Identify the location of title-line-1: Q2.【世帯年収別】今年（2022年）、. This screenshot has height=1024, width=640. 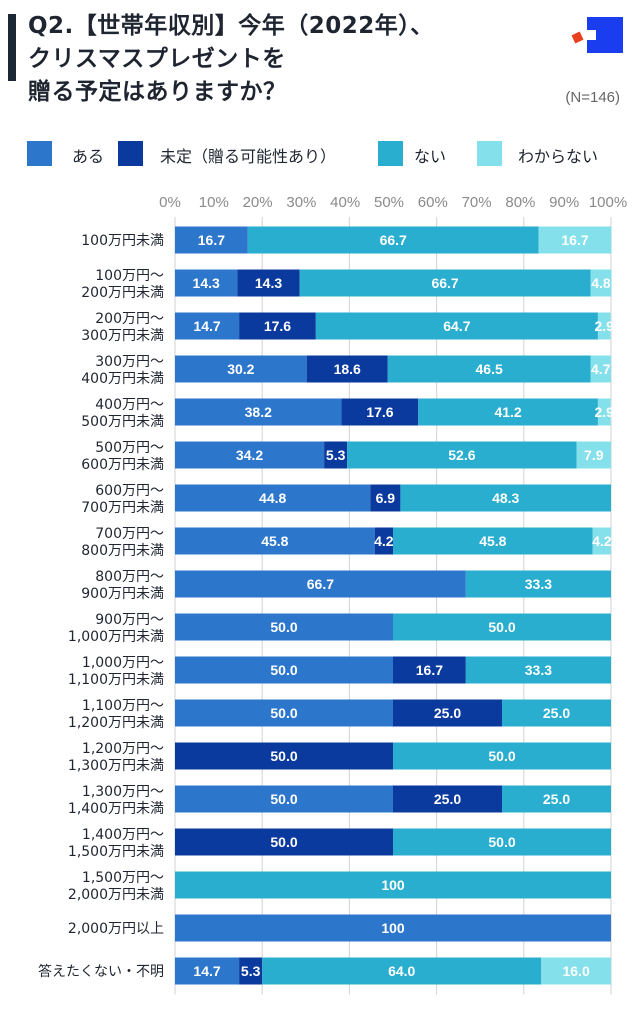
(231, 26).